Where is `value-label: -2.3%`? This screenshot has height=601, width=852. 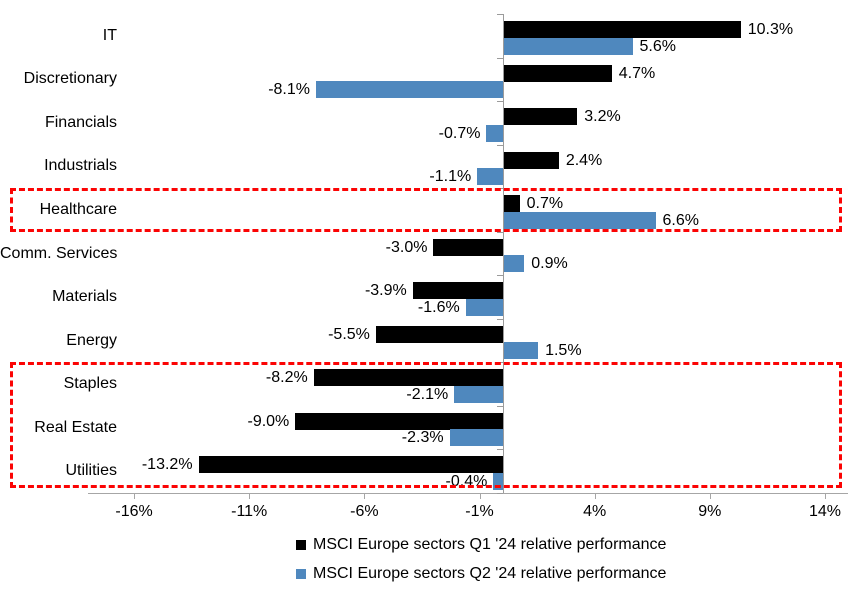
value-label: -2.3% is located at coordinates (422, 438).